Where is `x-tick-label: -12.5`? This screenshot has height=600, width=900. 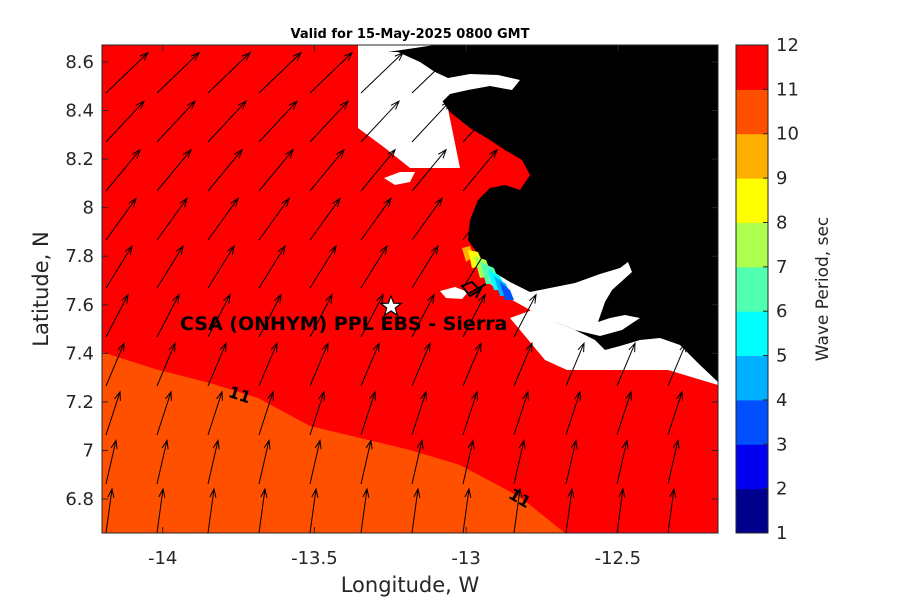
x-tick-label: -12.5 is located at coordinates (618, 558).